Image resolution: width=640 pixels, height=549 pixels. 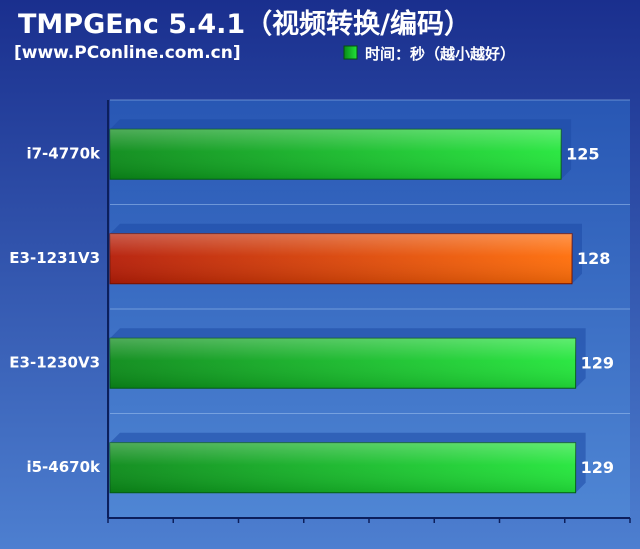 I want to click on value-label: 128, so click(x=593, y=258).